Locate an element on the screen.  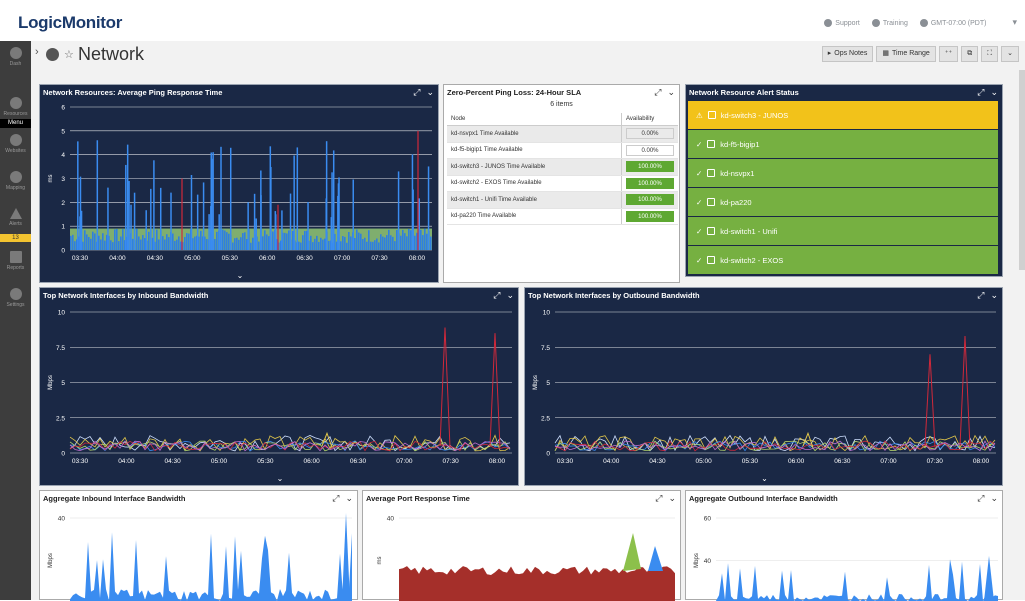
table-row: kd-switch3 - JUNOS Time Available 100.00% is located at coordinates (562, 167).